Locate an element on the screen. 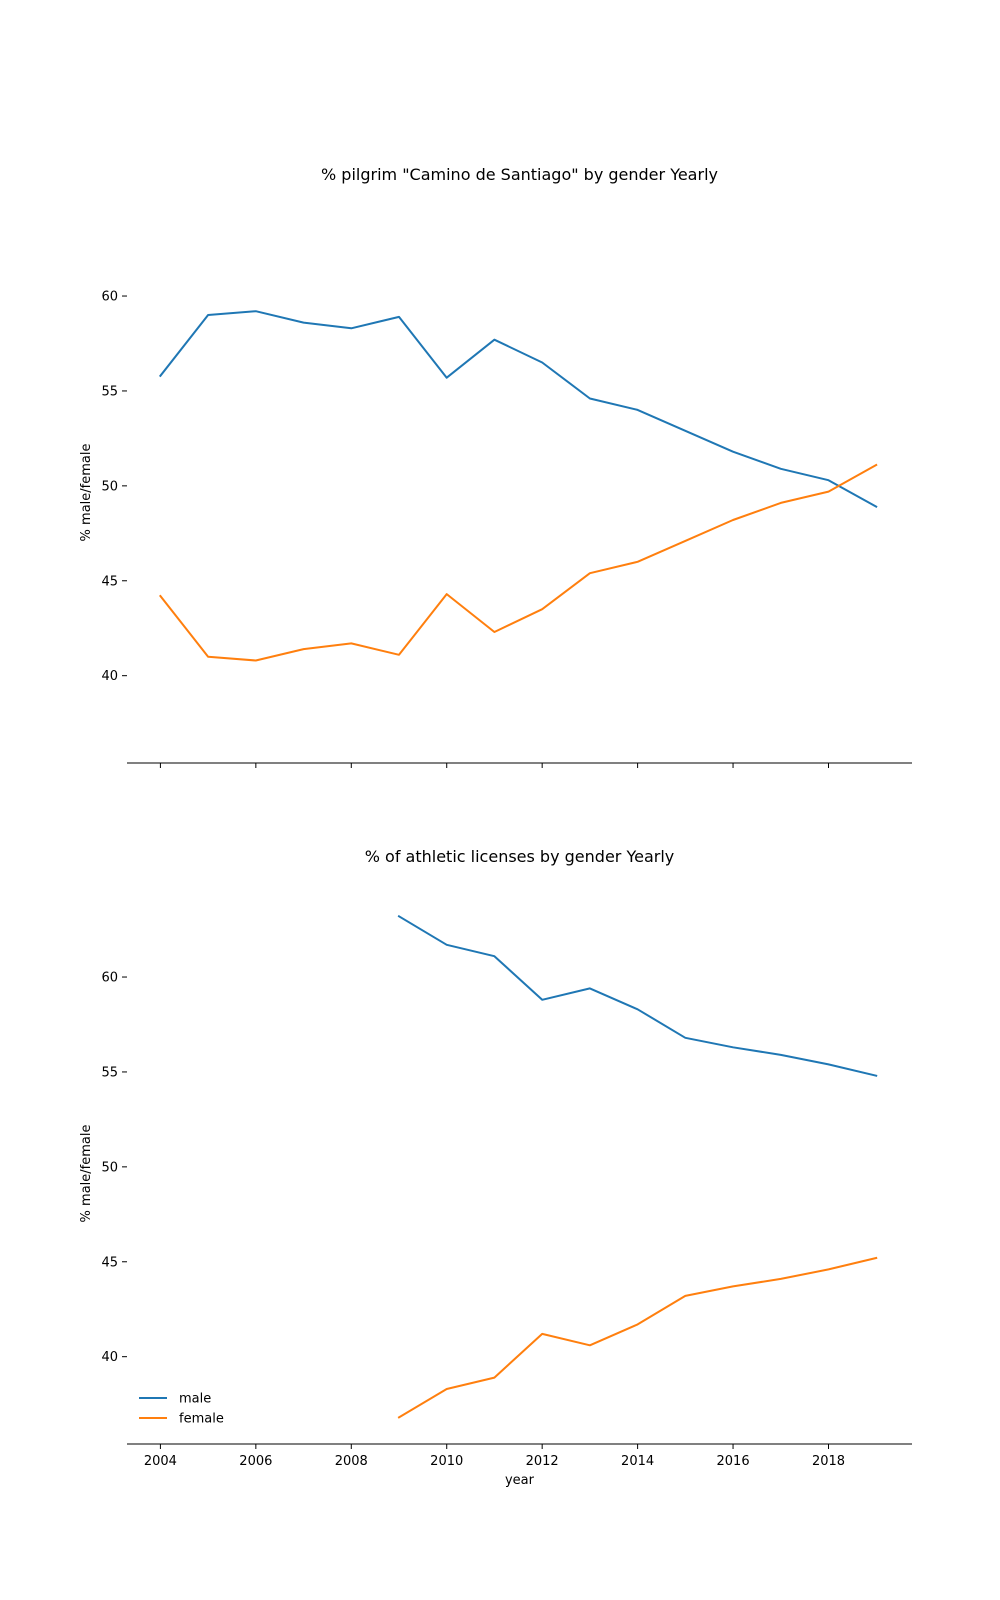 This screenshot has height=1600, width=1000. chart-2-legend-male-label: male is located at coordinates (195, 1399).